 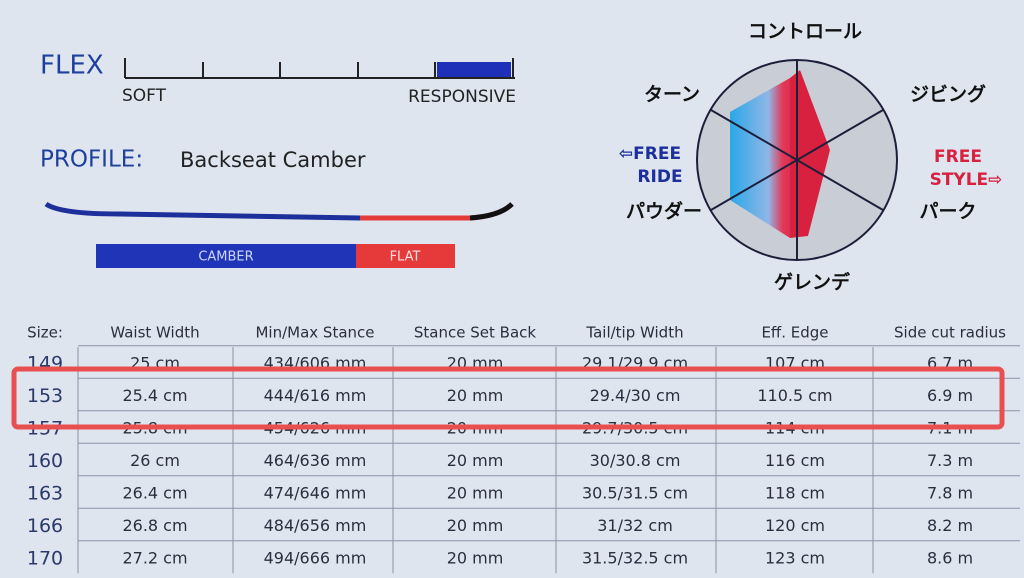 What do you see at coordinates (273, 160) in the screenshot?
I see `profile-name: Backseat Camber` at bounding box center [273, 160].